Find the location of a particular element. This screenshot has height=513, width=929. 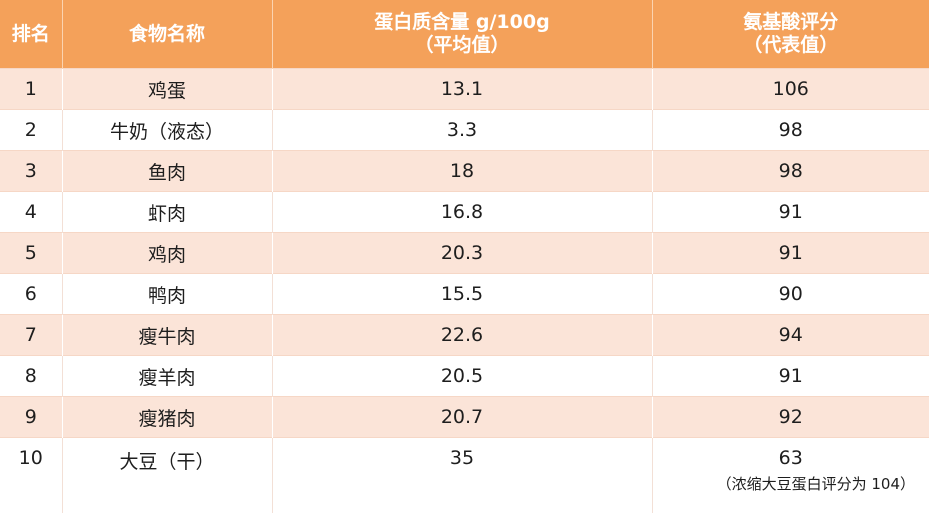

table-header: 排名 食物名称 蛋白质含量 g/100g （平均值） 氨基酸评分 （代表值） is located at coordinates (464, 34).